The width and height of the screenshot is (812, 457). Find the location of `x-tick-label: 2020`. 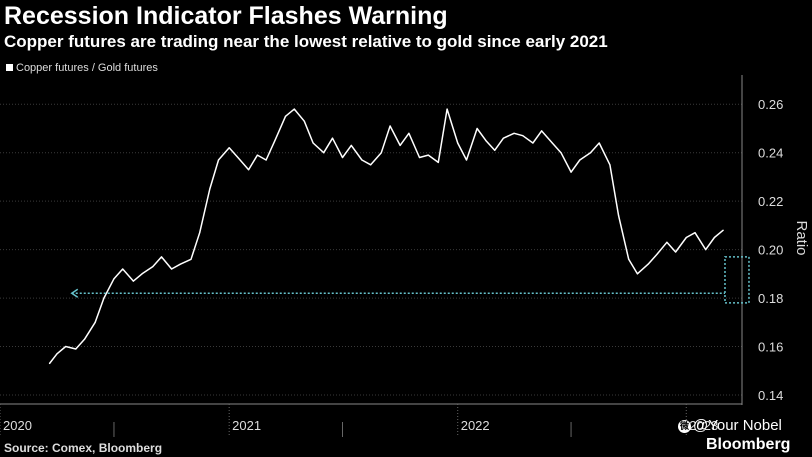

x-tick-label: 2020 is located at coordinates (17, 425).